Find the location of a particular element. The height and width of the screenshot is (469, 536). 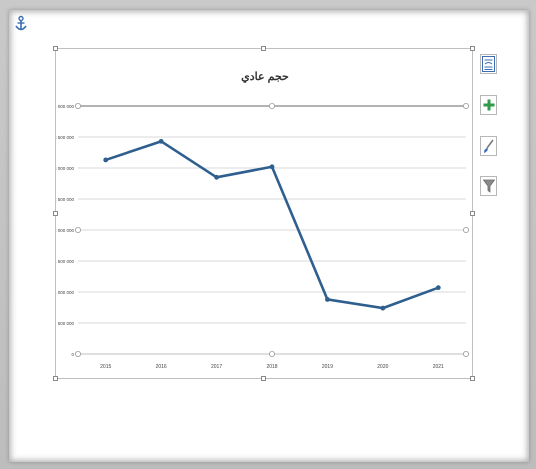

x-tick-label: 2021 is located at coordinates (438, 367).